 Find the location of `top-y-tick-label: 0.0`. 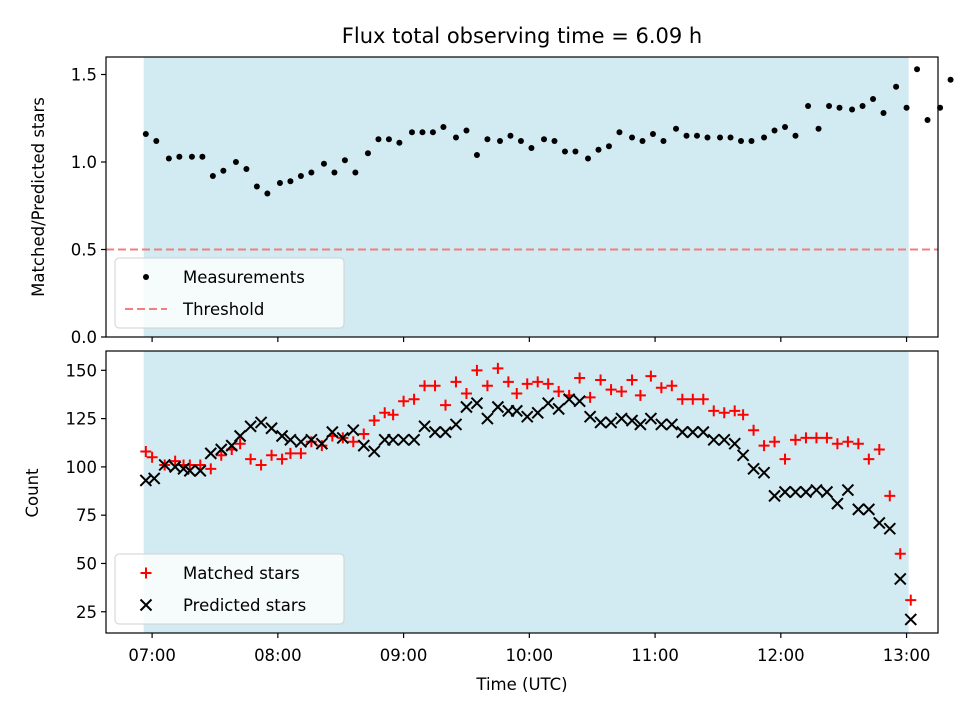

top-y-tick-label: 0.0 is located at coordinates (84, 337).